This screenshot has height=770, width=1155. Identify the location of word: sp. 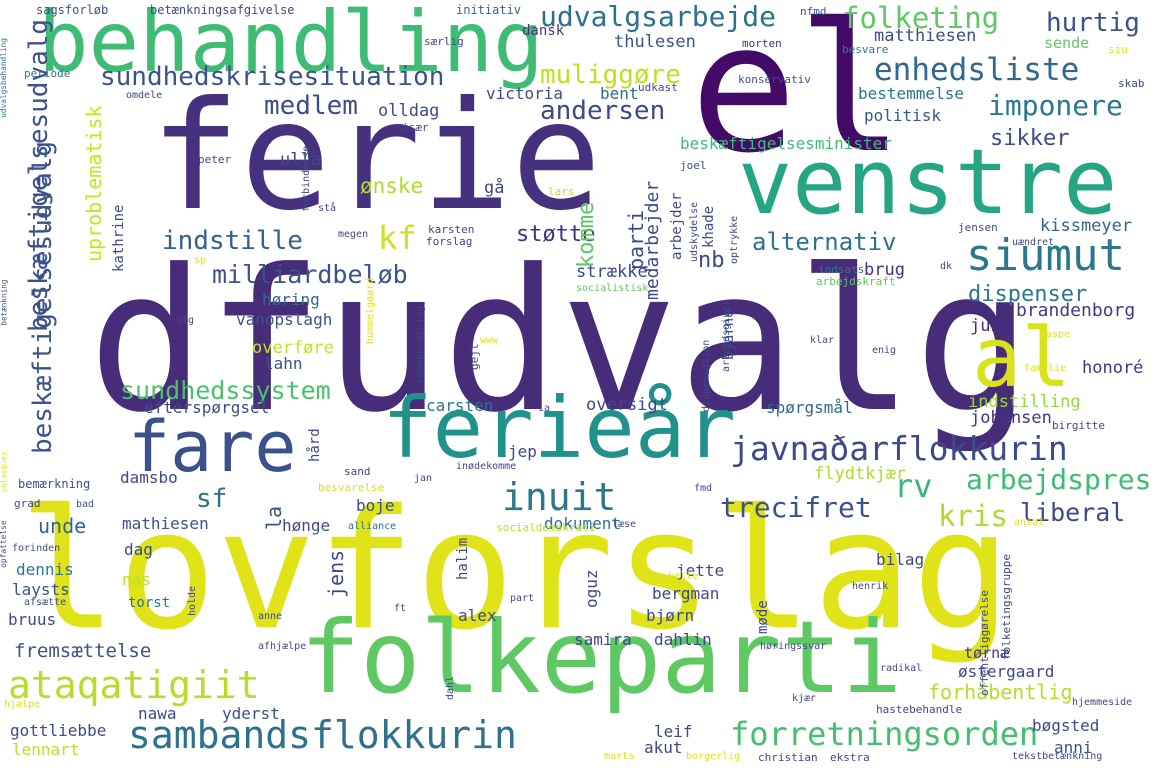
(200, 260).